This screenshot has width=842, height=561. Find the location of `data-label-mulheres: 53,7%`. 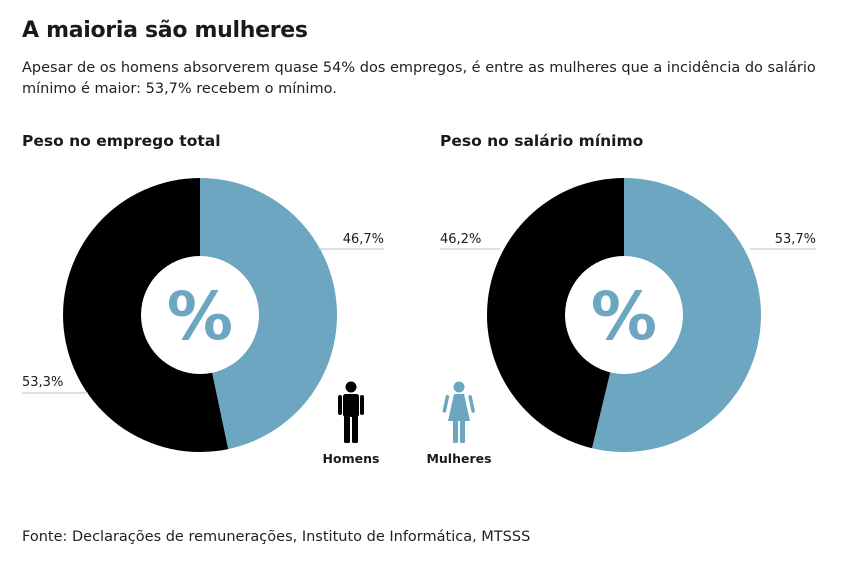

data-label-mulheres: 53,7% is located at coordinates (795, 239).